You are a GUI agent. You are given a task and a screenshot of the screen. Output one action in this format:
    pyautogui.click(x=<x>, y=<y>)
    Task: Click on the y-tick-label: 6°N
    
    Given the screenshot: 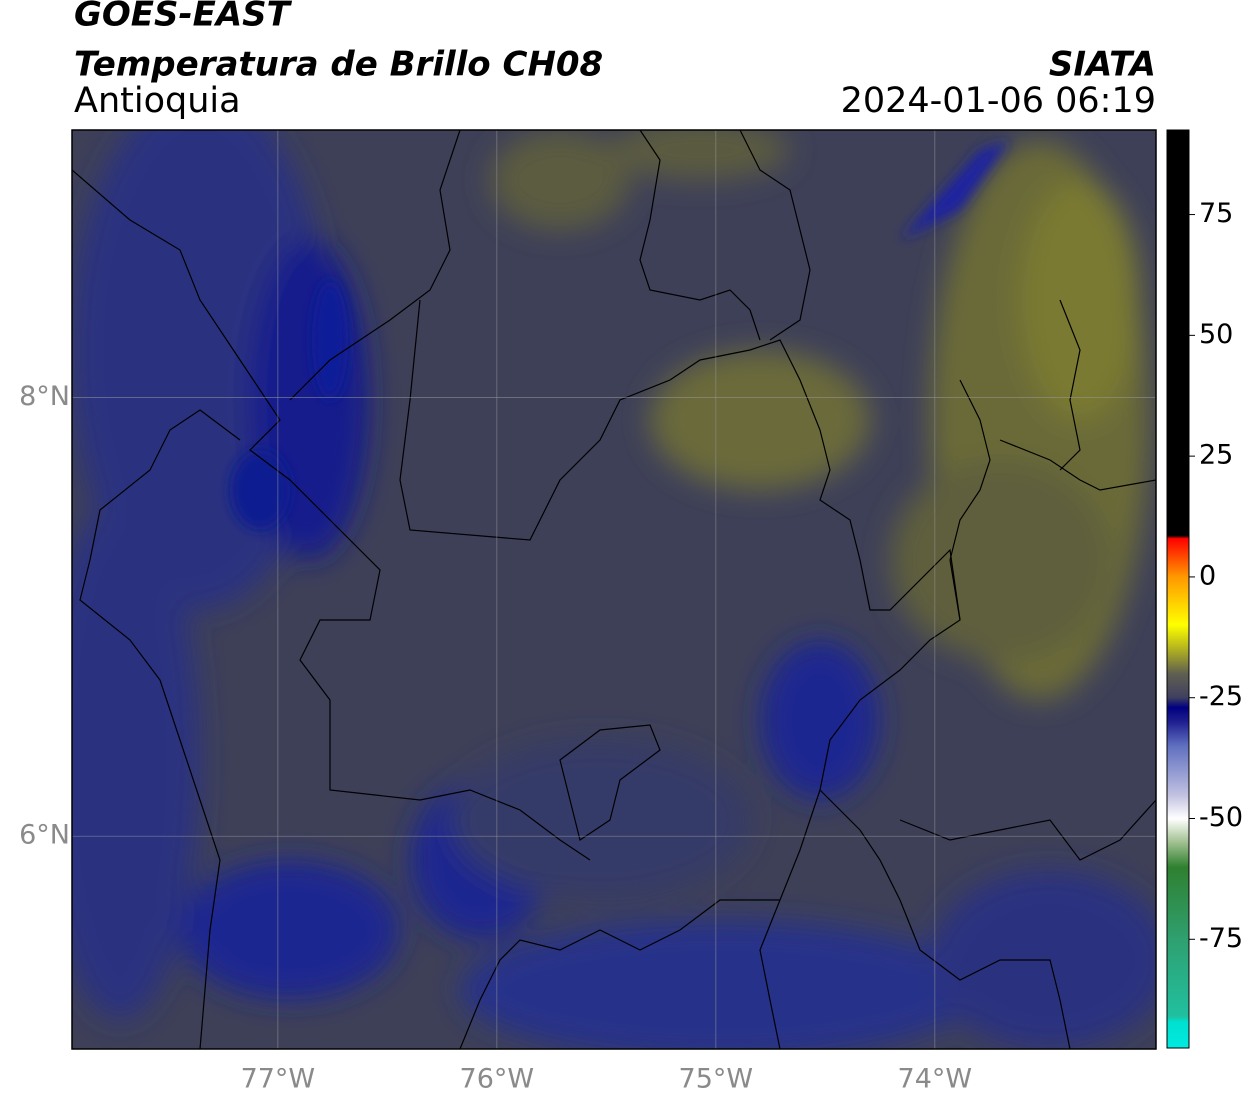 What is the action you would take?
    pyautogui.click(x=44, y=835)
    